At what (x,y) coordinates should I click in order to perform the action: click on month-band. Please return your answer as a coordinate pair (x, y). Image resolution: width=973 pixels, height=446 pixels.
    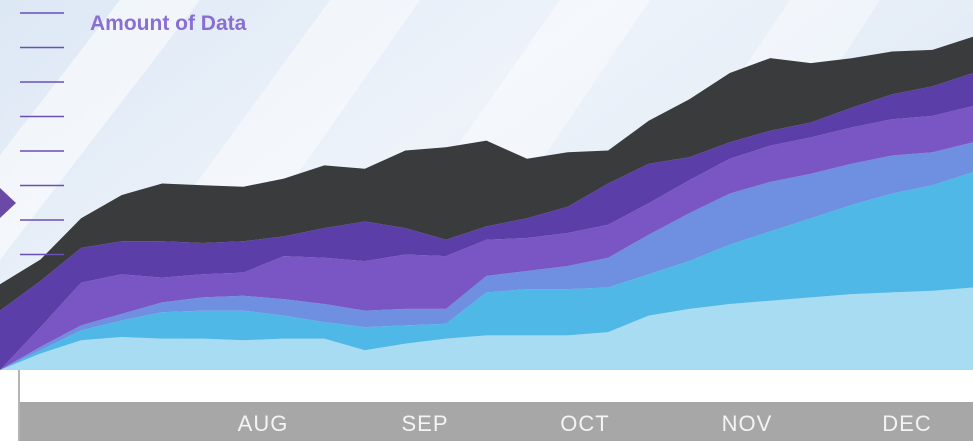
    Looking at the image, I should click on (496, 421).